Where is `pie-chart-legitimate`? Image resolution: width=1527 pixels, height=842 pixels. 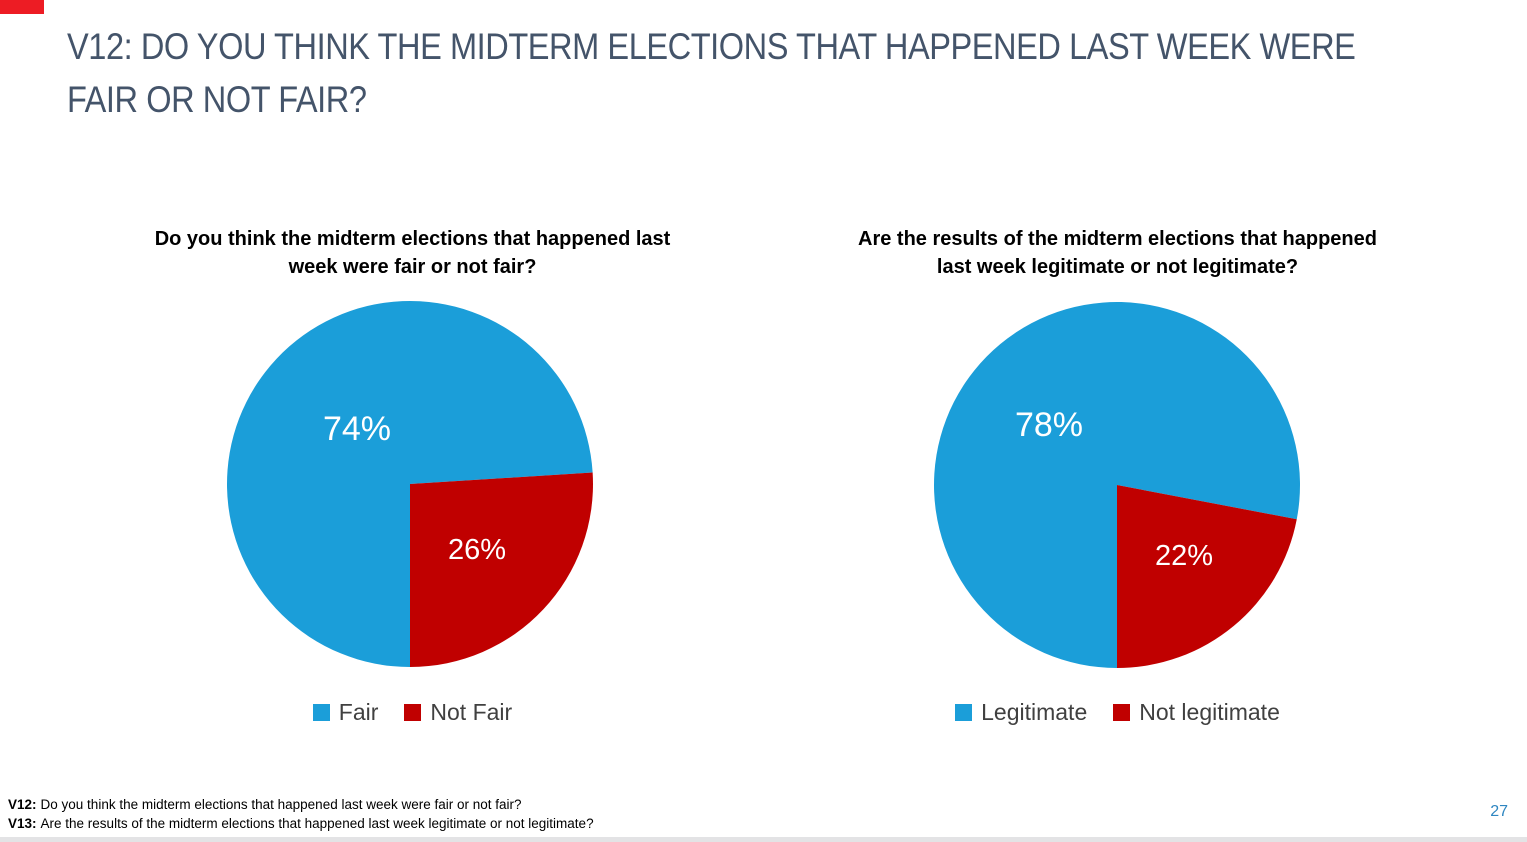 pie-chart-legitimate is located at coordinates (1117, 485).